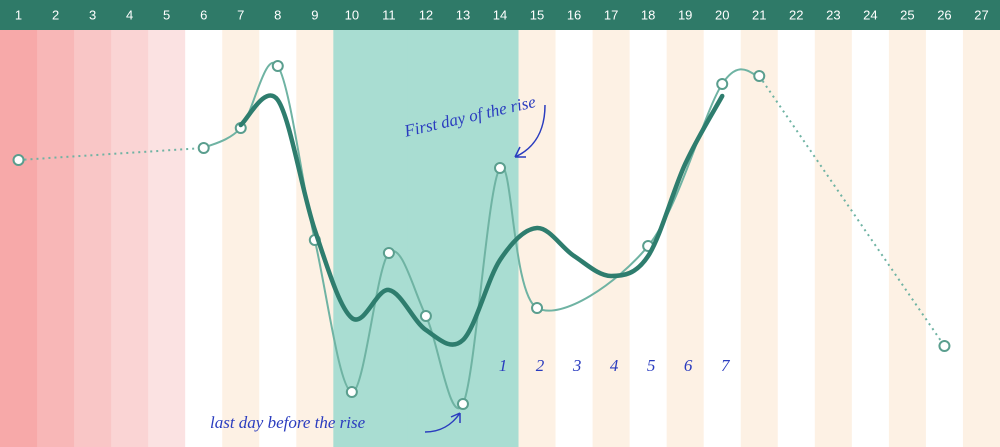 Image resolution: width=1000 pixels, height=447 pixels. I want to click on day-label: 19, so click(685, 14).